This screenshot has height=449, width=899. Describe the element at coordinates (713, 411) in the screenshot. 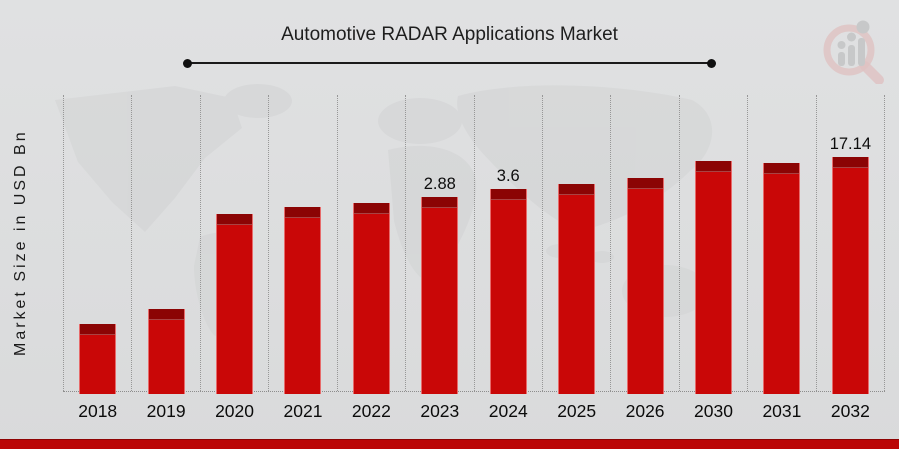

I see `x-axis-tick-label: 2030` at that location.